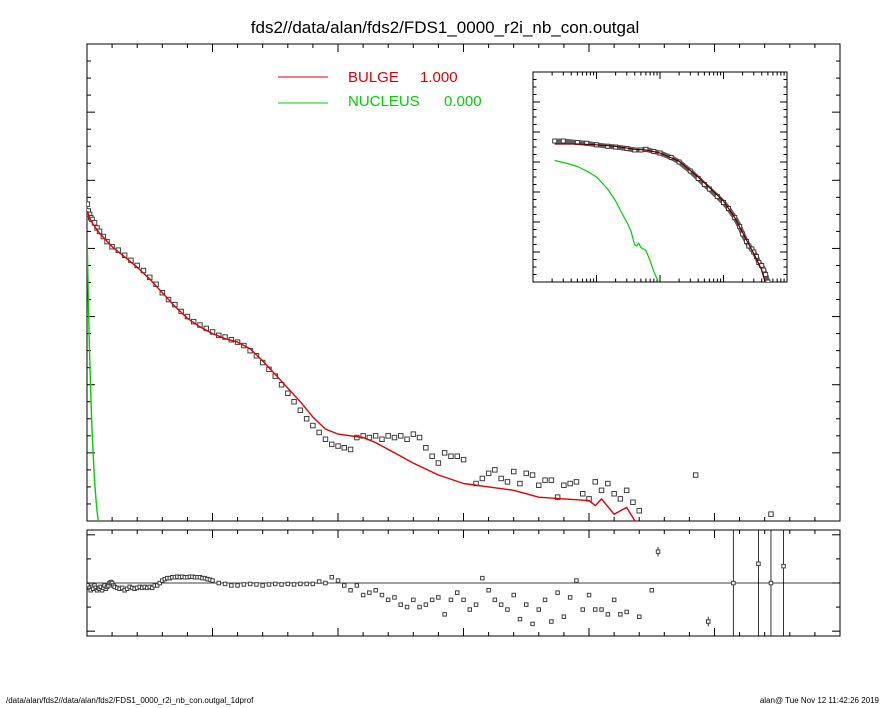  Describe the element at coordinates (373, 77) in the screenshot. I see `legend-bulge-name: BULGE` at that location.